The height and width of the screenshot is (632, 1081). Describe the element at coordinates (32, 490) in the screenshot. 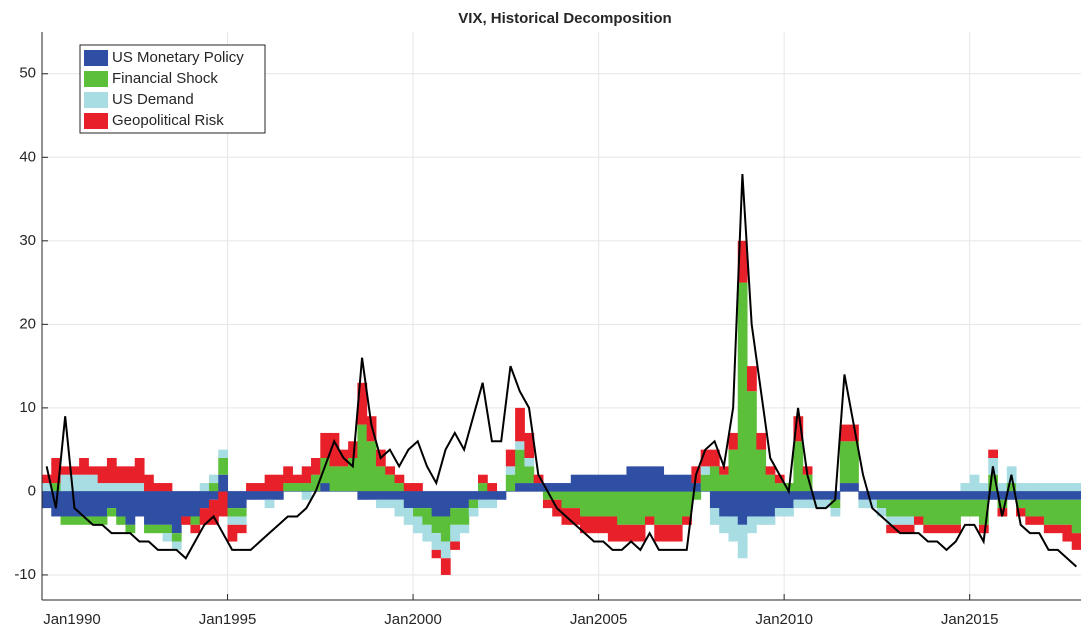

I see `y-tick-label: 0` at that location.